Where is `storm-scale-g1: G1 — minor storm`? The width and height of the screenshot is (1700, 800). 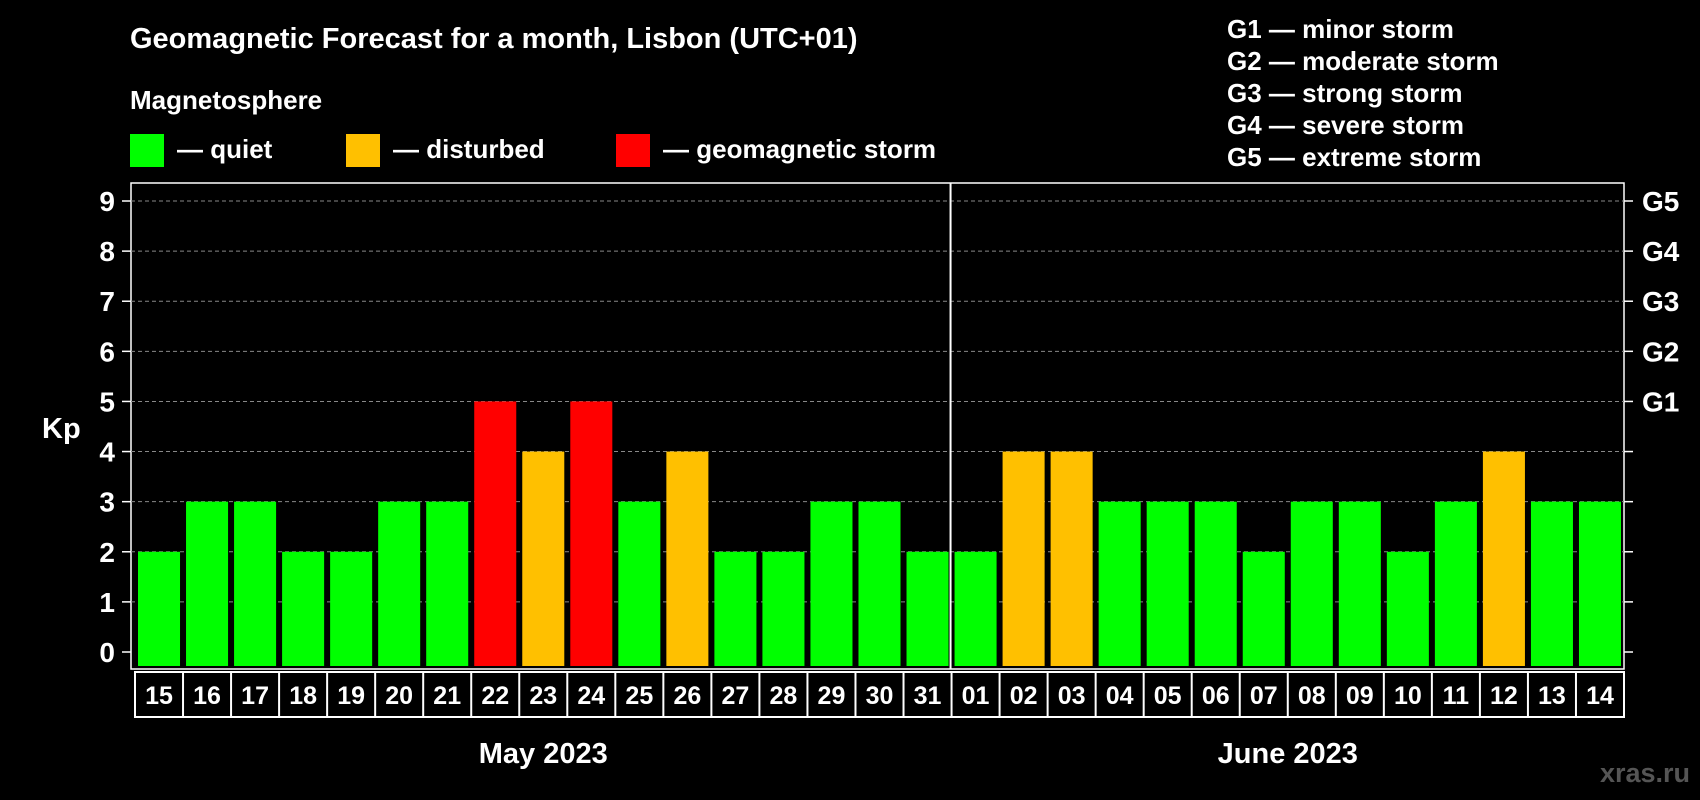 storm-scale-g1: G1 — minor storm is located at coordinates (1340, 29).